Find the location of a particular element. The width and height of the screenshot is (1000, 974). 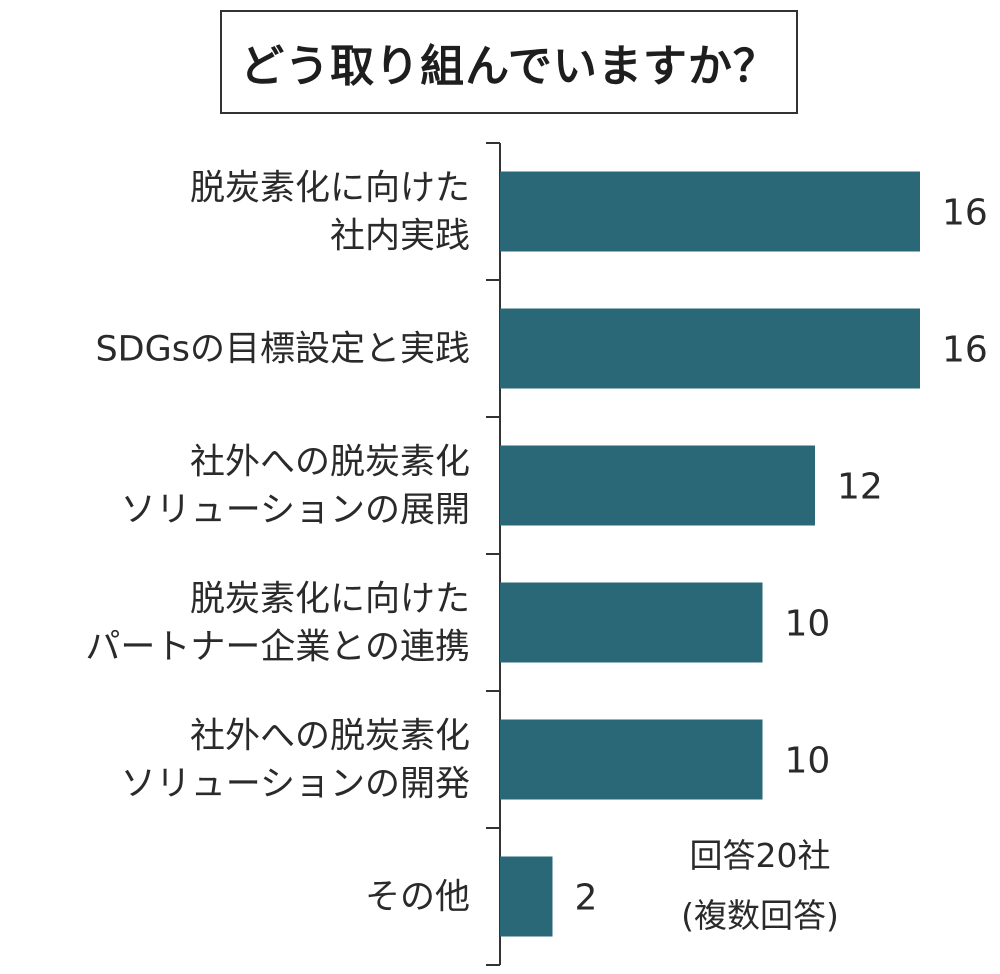

value-label: 12 is located at coordinates (860, 487).